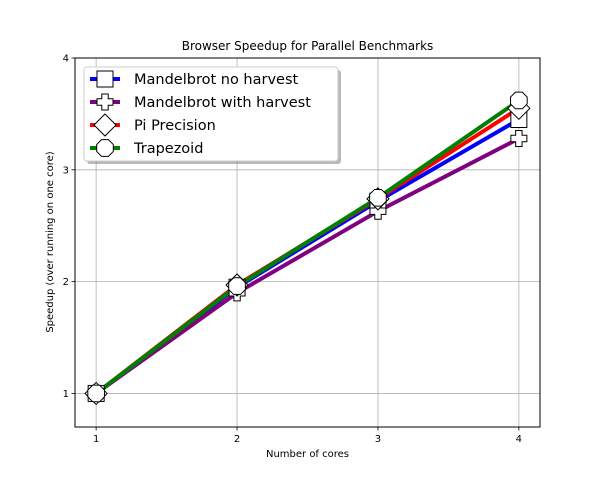  Describe the element at coordinates (222, 103) in the screenshot. I see `legend-label: Mandelbrot with harvest` at that location.